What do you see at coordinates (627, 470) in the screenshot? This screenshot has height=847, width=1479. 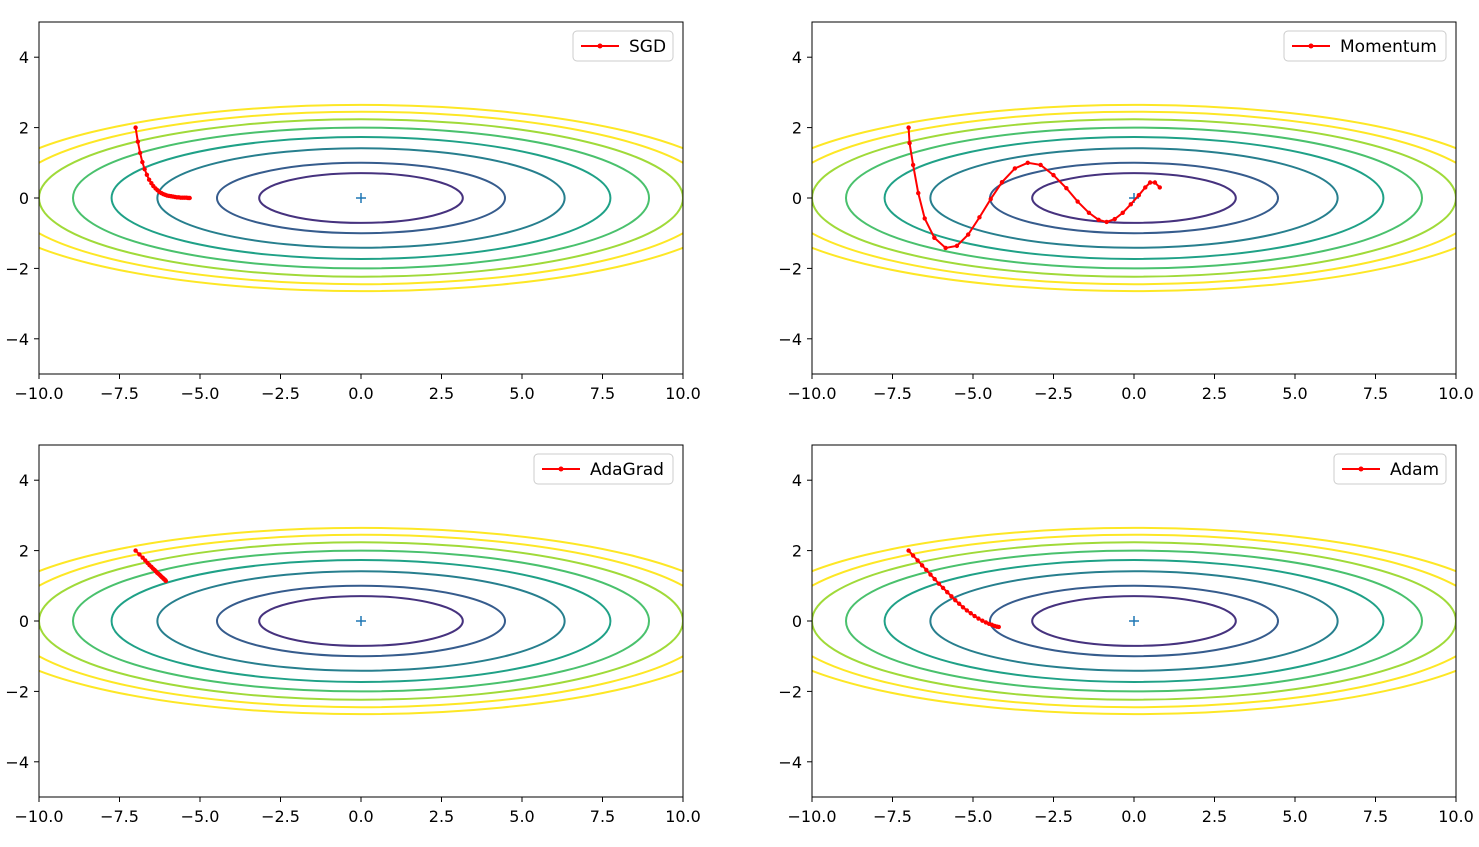 I see `legend-label: AdaGrad` at bounding box center [627, 470].